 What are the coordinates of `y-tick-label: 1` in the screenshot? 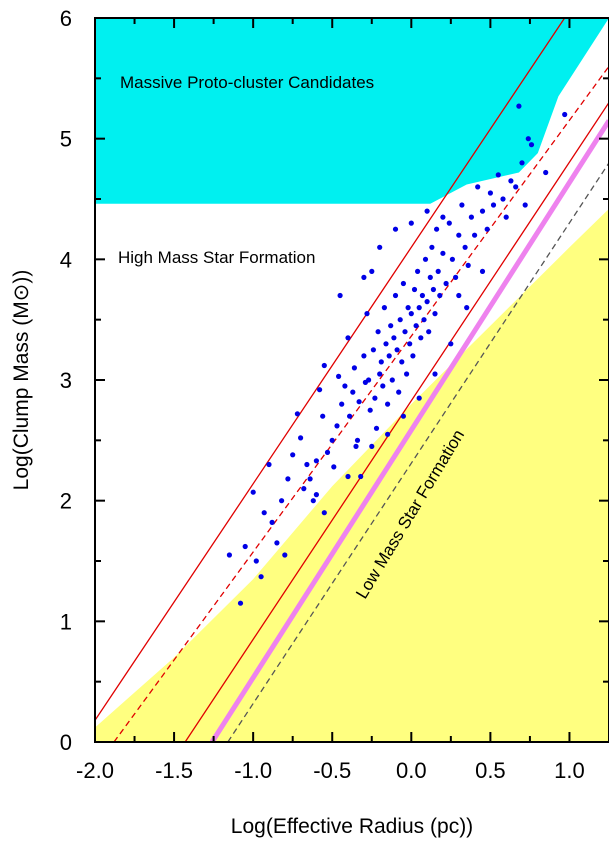 It's located at (66, 621).